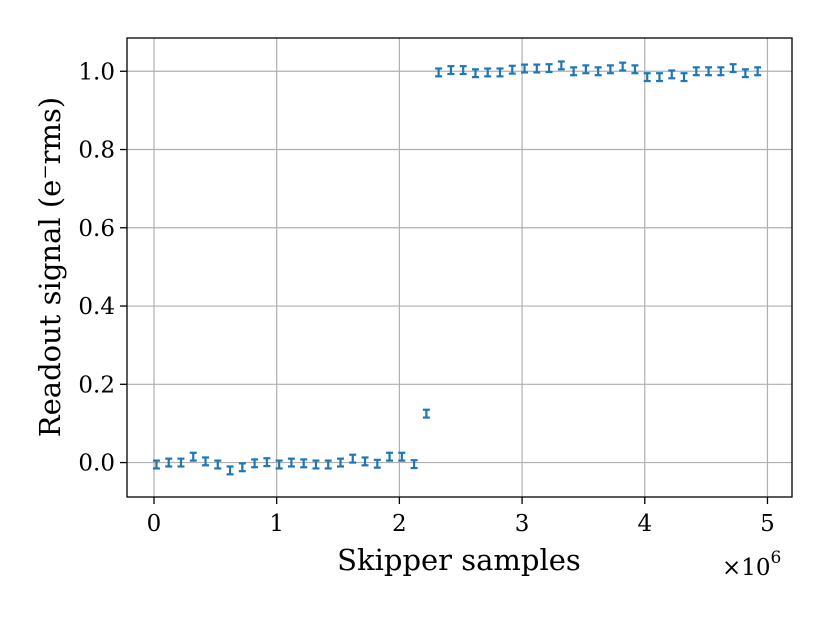 The height and width of the screenshot is (619, 830). Describe the element at coordinates (96, 72) in the screenshot. I see `y-tick-label: 1.0` at that location.